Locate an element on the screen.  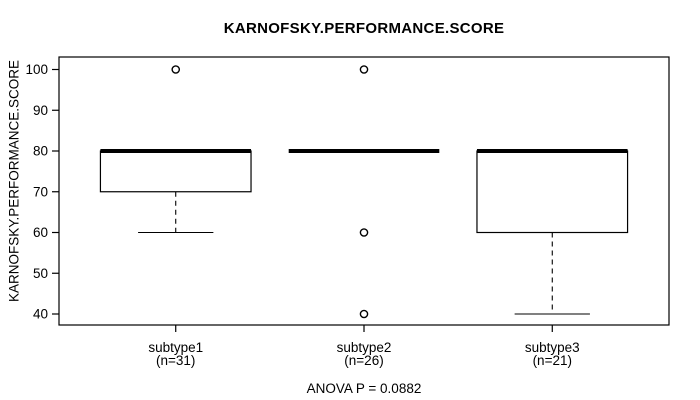
y-tick-label: 40 is located at coordinates (40, 314).